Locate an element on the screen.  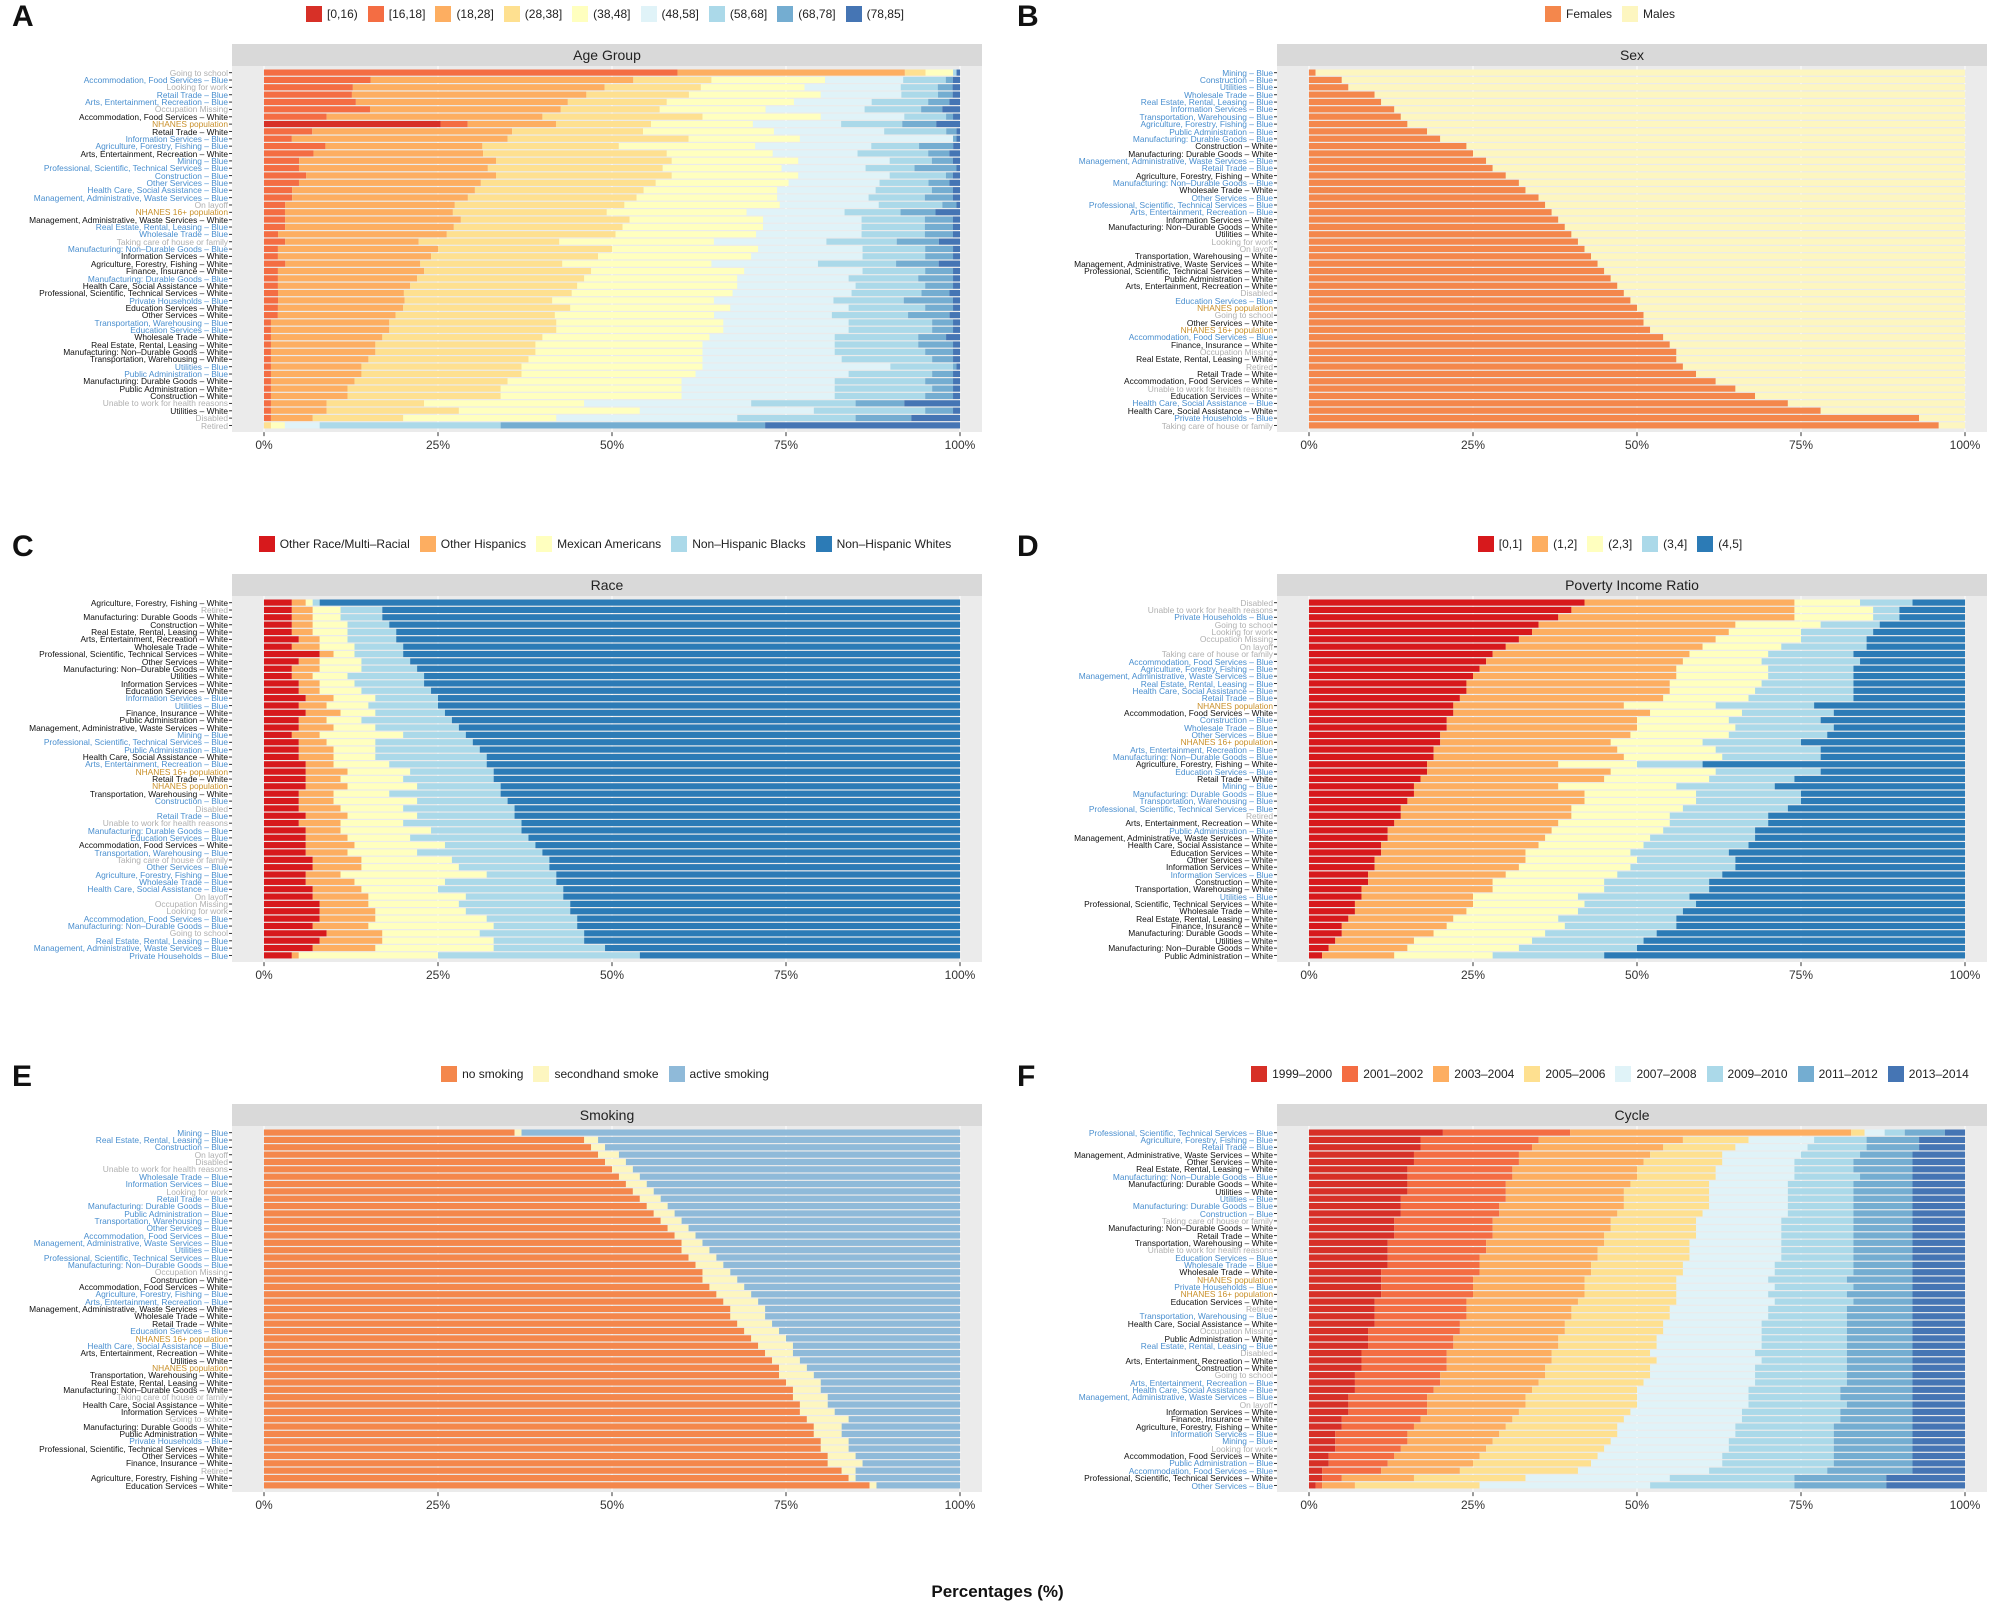
legend: no smoking secondhand smoke active smoking is located at coordinates (605, 1074).